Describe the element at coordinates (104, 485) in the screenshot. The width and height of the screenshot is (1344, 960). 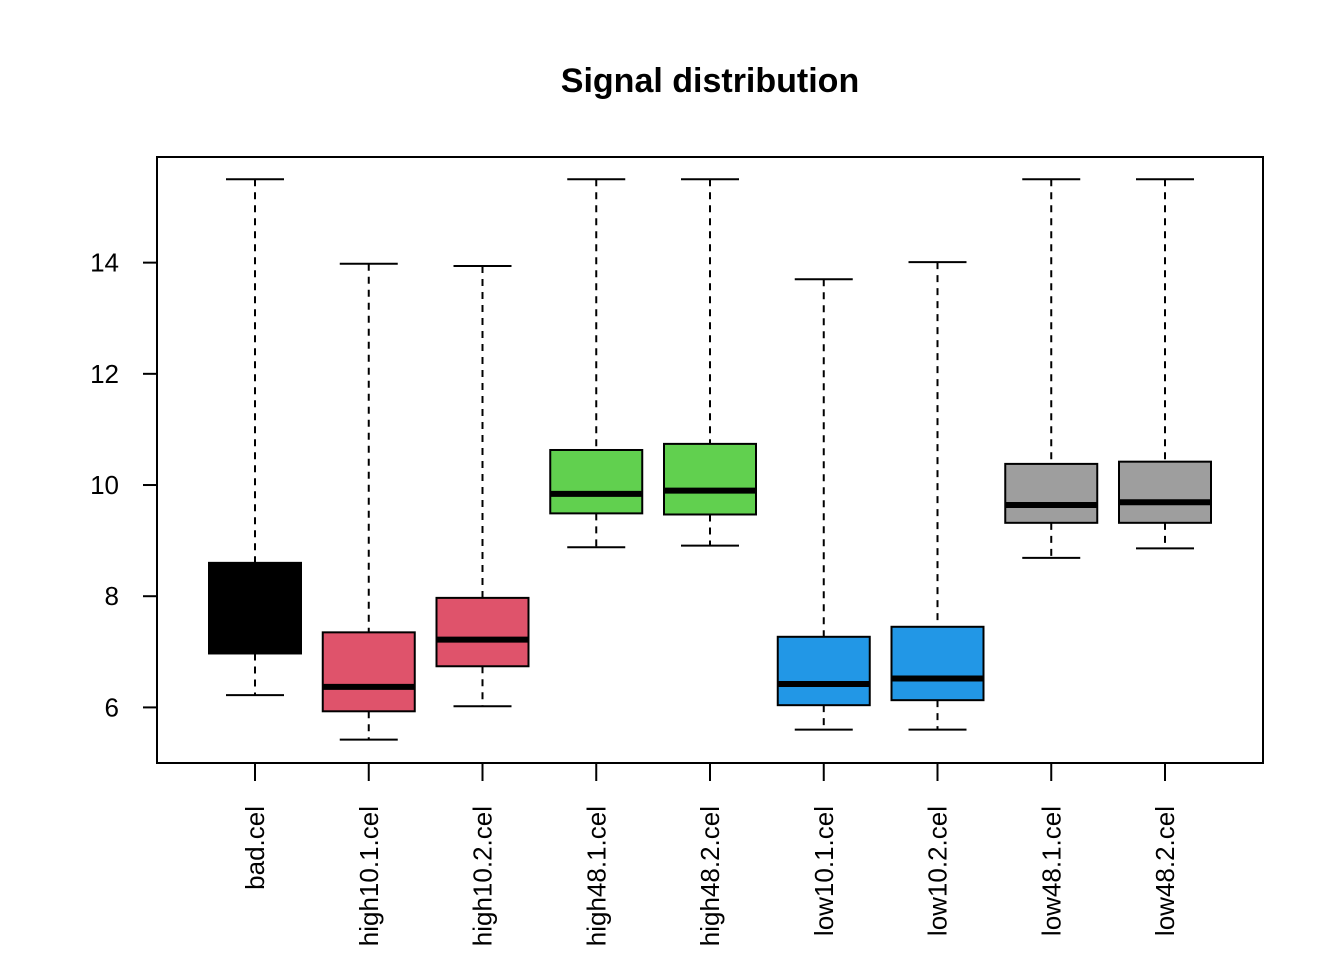
I see `y-tick-label: 10` at that location.